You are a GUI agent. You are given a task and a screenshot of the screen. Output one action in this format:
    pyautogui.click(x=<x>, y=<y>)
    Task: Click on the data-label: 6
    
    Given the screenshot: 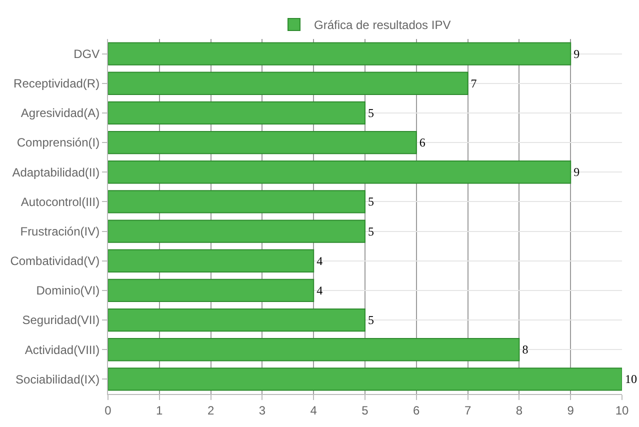 What is the action you would take?
    pyautogui.click(x=422, y=143)
    